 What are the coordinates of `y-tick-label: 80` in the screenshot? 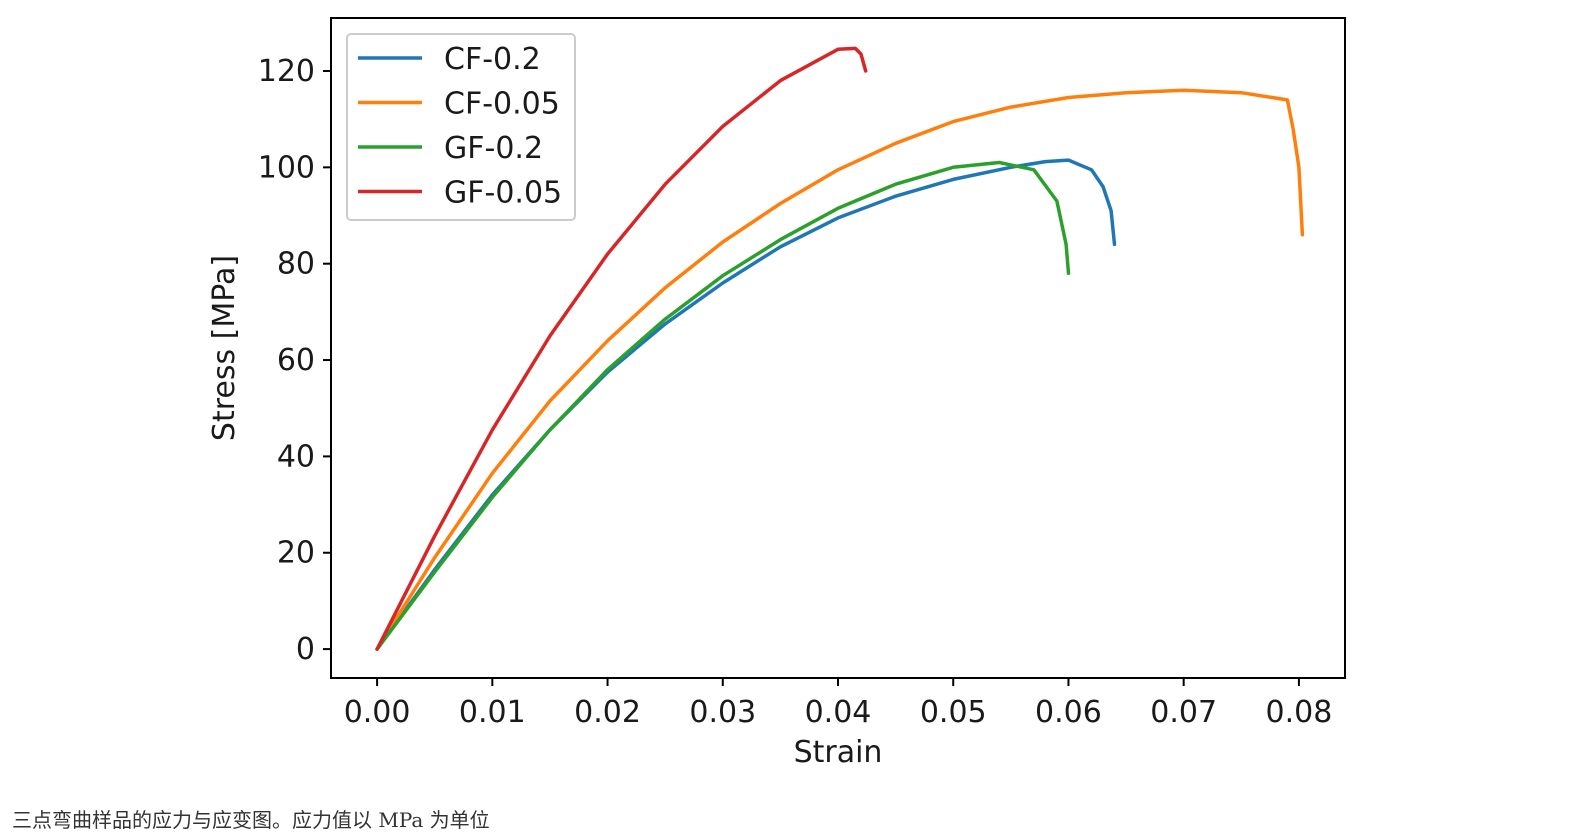 It's located at (296, 264).